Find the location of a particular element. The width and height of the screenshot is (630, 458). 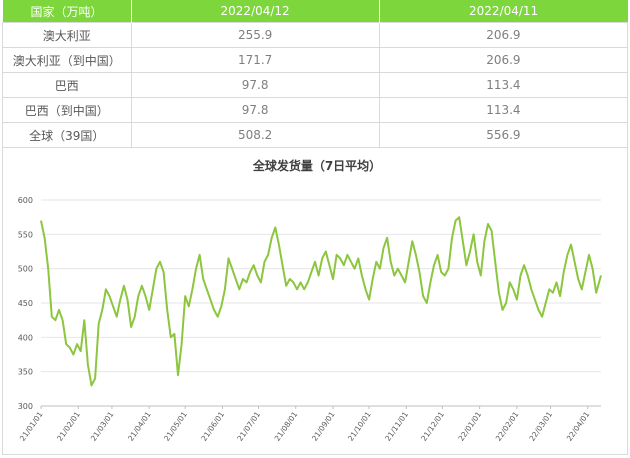

header-date-2: 2022/04/11 is located at coordinates (503, 11).